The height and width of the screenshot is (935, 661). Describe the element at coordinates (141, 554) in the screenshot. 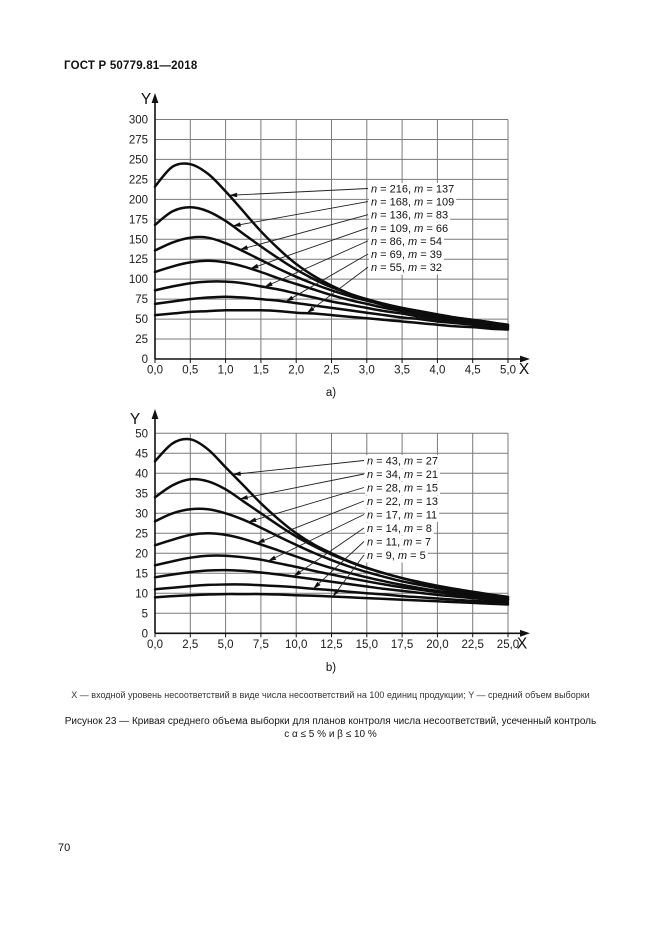

I see `y-tick-label: 20` at that location.